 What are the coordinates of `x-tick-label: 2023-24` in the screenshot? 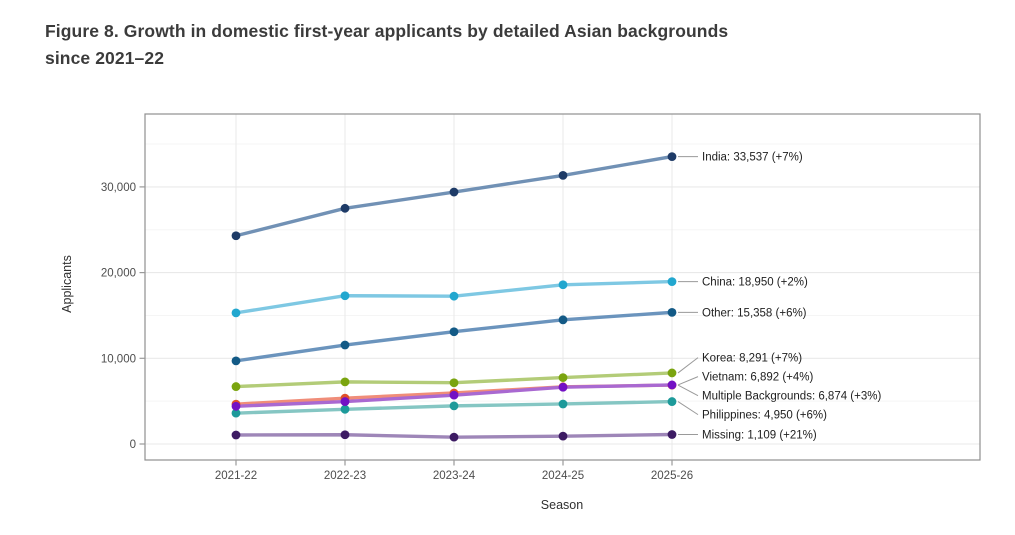 It's located at (454, 476).